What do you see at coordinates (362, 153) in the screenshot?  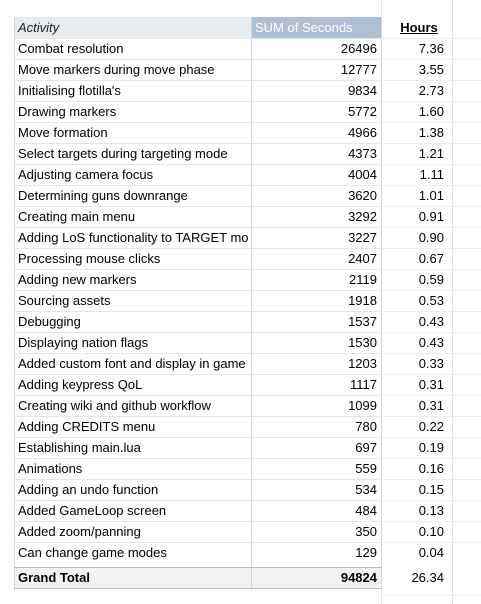 I see `seconds-cell: 4373` at bounding box center [362, 153].